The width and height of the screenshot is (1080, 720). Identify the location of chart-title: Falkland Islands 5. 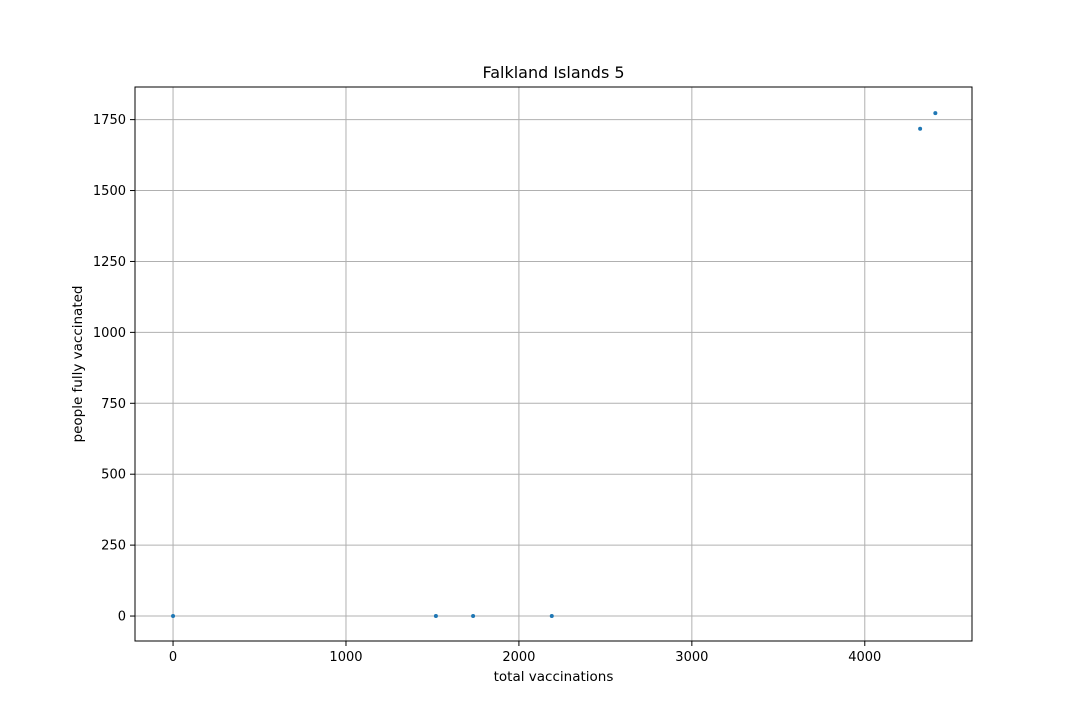
(553, 72).